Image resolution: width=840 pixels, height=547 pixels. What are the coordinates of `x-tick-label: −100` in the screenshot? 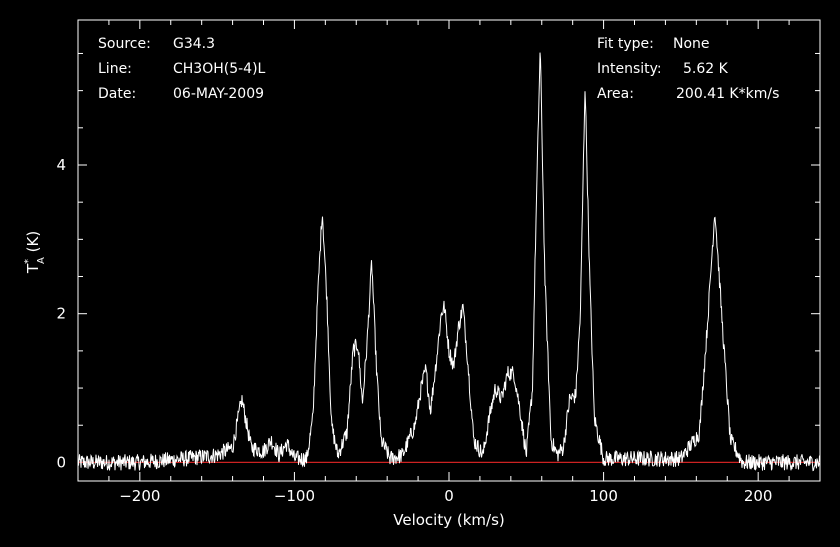 It's located at (294, 496).